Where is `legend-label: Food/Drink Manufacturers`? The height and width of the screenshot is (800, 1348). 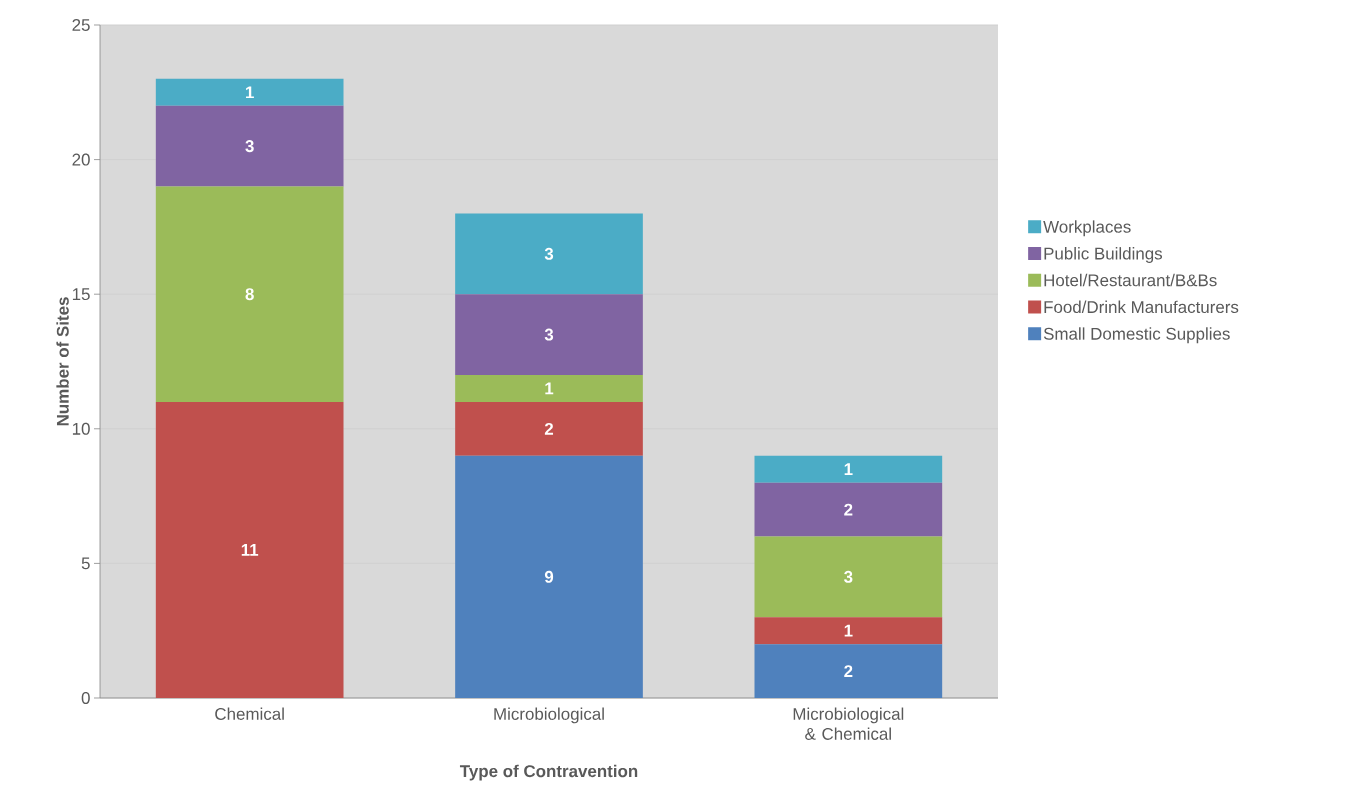
legend-label: Food/Drink Manufacturers is located at coordinates (1141, 307).